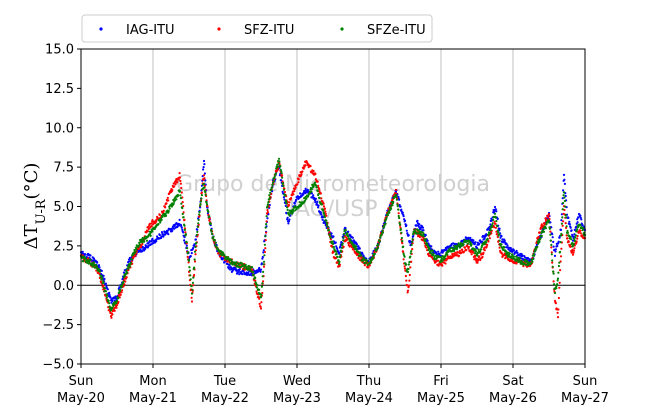 The height and width of the screenshot is (409, 650). I want to click on legend-label: IAG-ITU, so click(150, 30).